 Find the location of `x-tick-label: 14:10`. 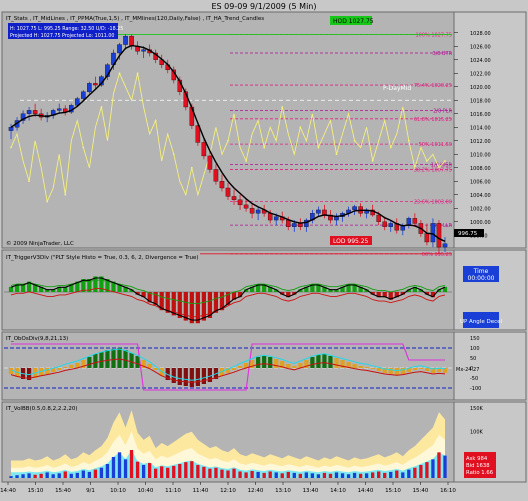

x-tick-label: 14:10 is located at coordinates (338, 491).